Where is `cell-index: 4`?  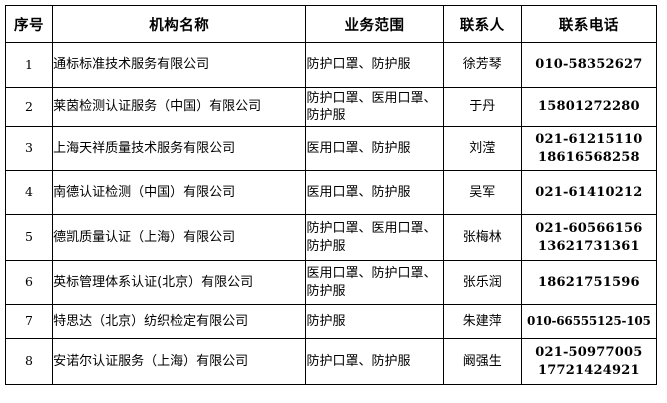
cell-index: 4 is located at coordinates (29, 192).